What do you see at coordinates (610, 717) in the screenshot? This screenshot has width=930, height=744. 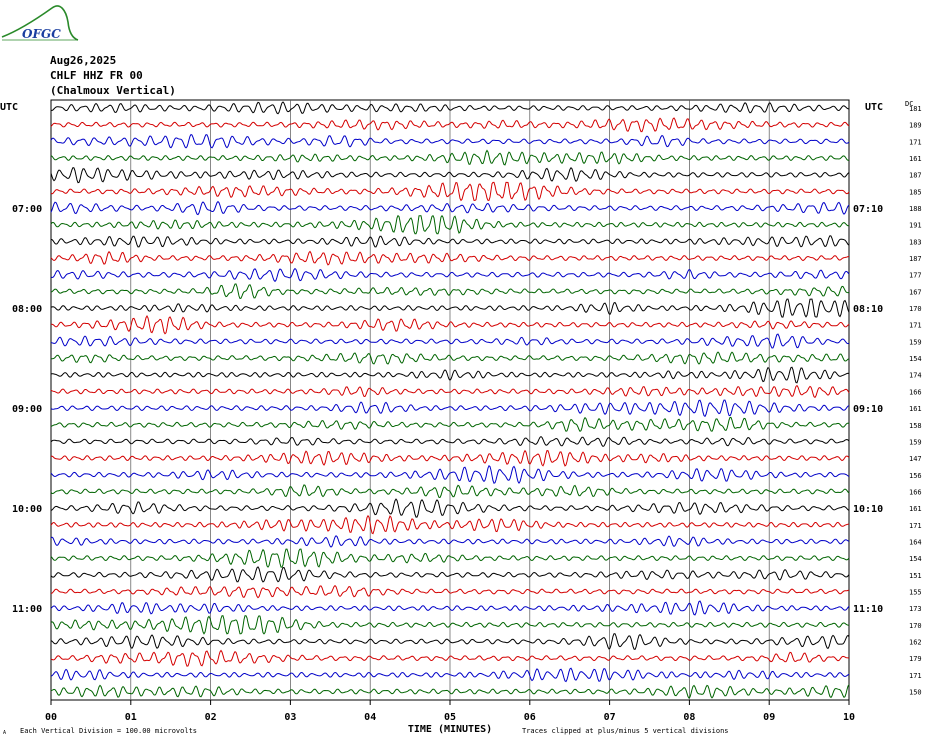 I see `x-tick-label: 07` at bounding box center [610, 717].